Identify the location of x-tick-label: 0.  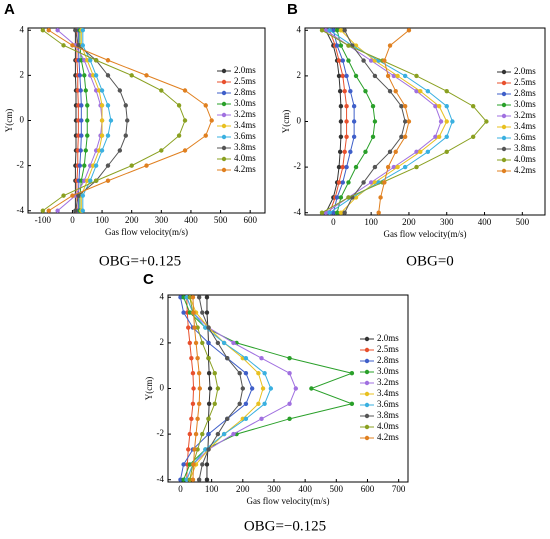
(333, 222).